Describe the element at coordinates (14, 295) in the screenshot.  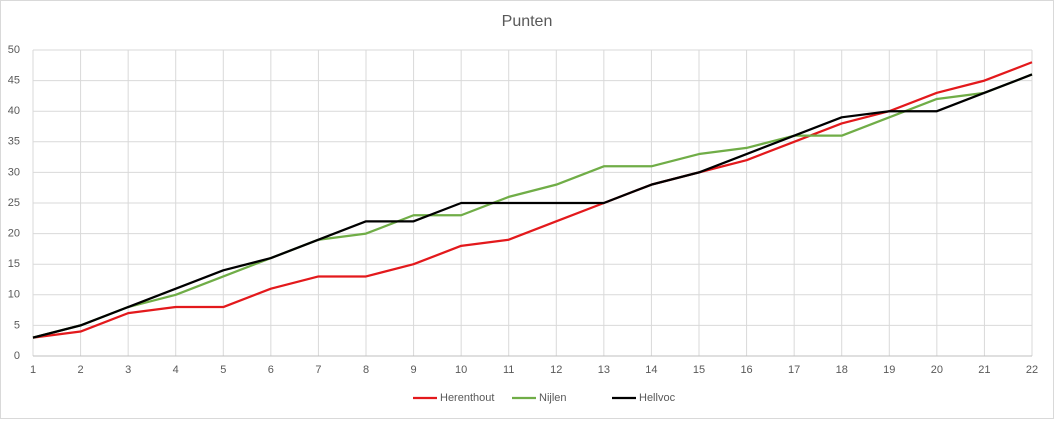
I see `y-tick-label: 10` at that location.